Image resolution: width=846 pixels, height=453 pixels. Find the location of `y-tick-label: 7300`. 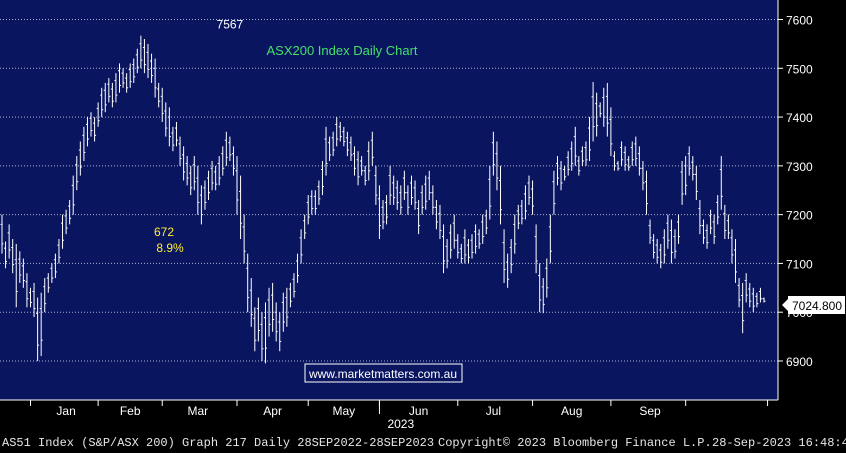

y-tick-label: 7300 is located at coordinates (799, 167).